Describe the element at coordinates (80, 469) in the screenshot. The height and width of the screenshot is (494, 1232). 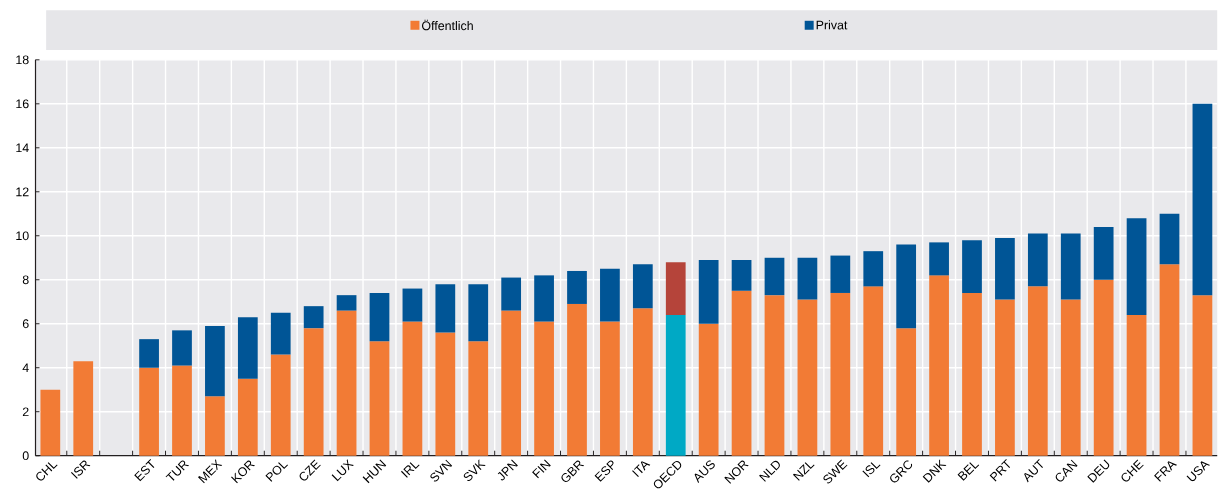
I see `x-tick-label: ISR` at that location.